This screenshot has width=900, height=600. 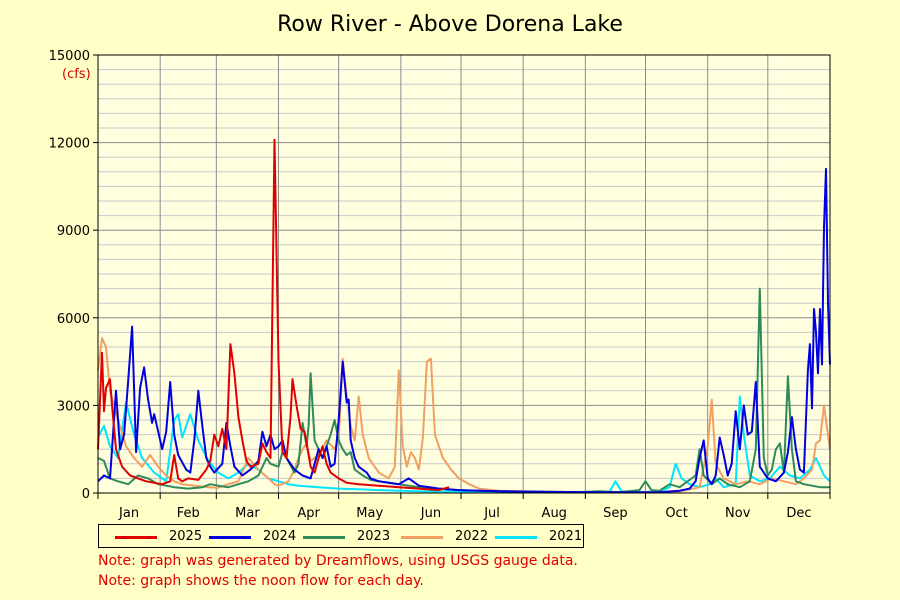 I want to click on y-tick-label: 6000, so click(x=73, y=319).